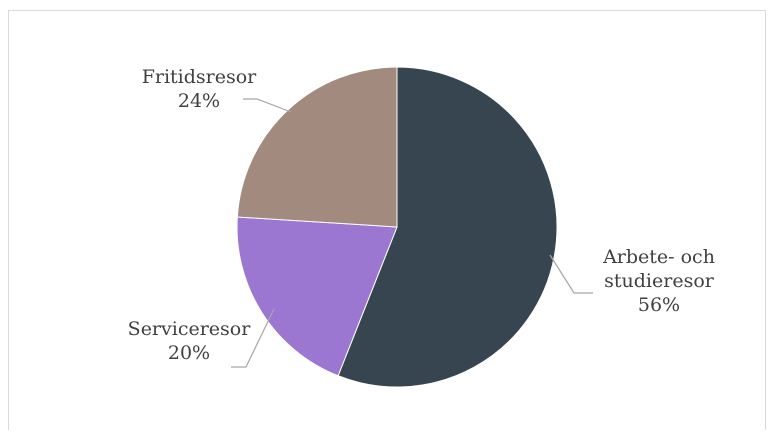 This screenshot has height=434, width=776. What do you see at coordinates (659, 305) in the screenshot?
I see `slice-percent: 56%` at bounding box center [659, 305].